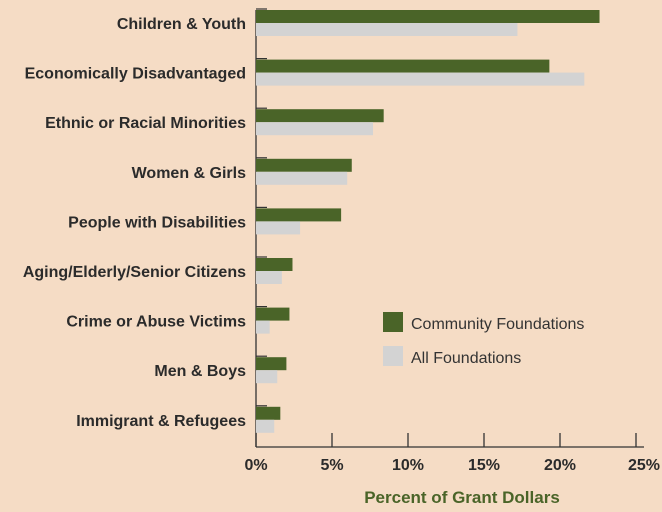  I want to click on legend-label: Community Foundations, so click(497, 324).